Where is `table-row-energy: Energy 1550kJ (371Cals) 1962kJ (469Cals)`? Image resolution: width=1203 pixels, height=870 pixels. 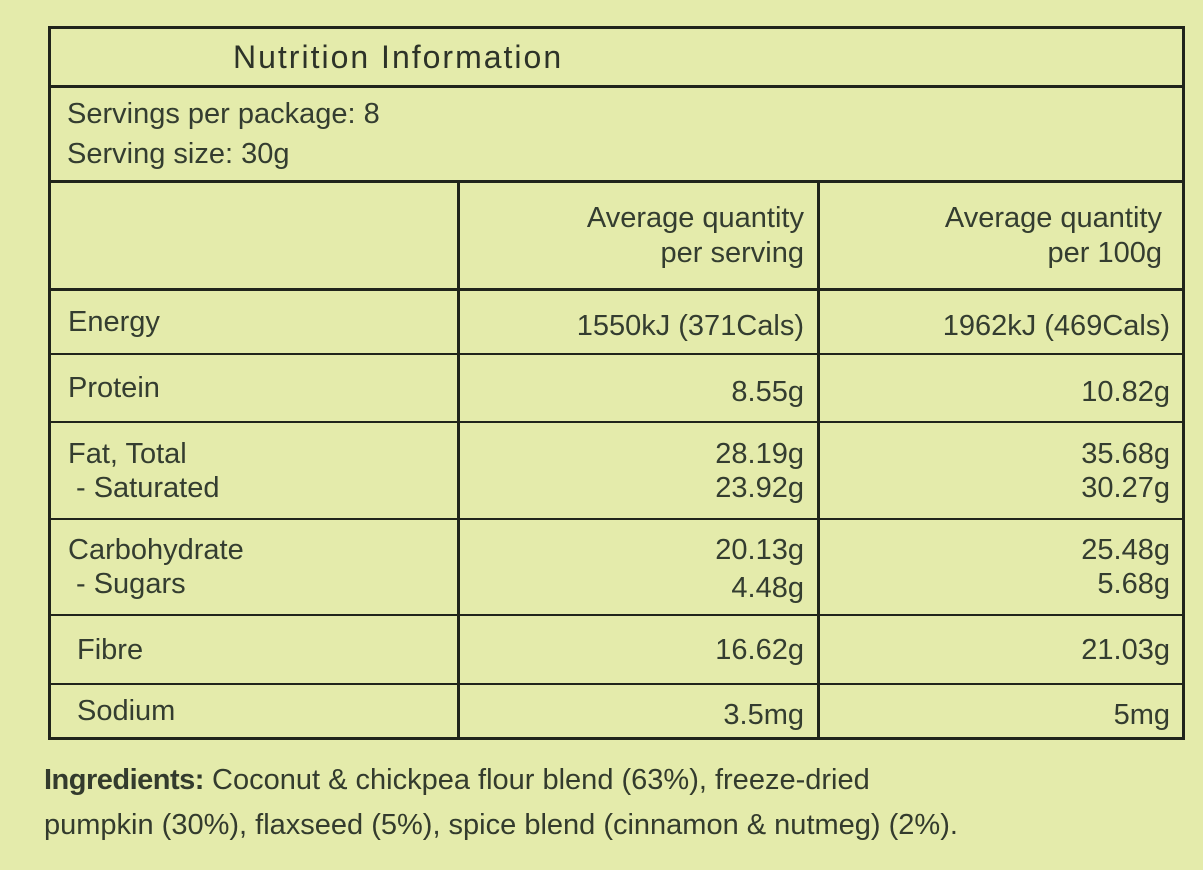 table-row-energy: Energy 1550kJ (371Cals) 1962kJ (469Cals) is located at coordinates (616, 323).